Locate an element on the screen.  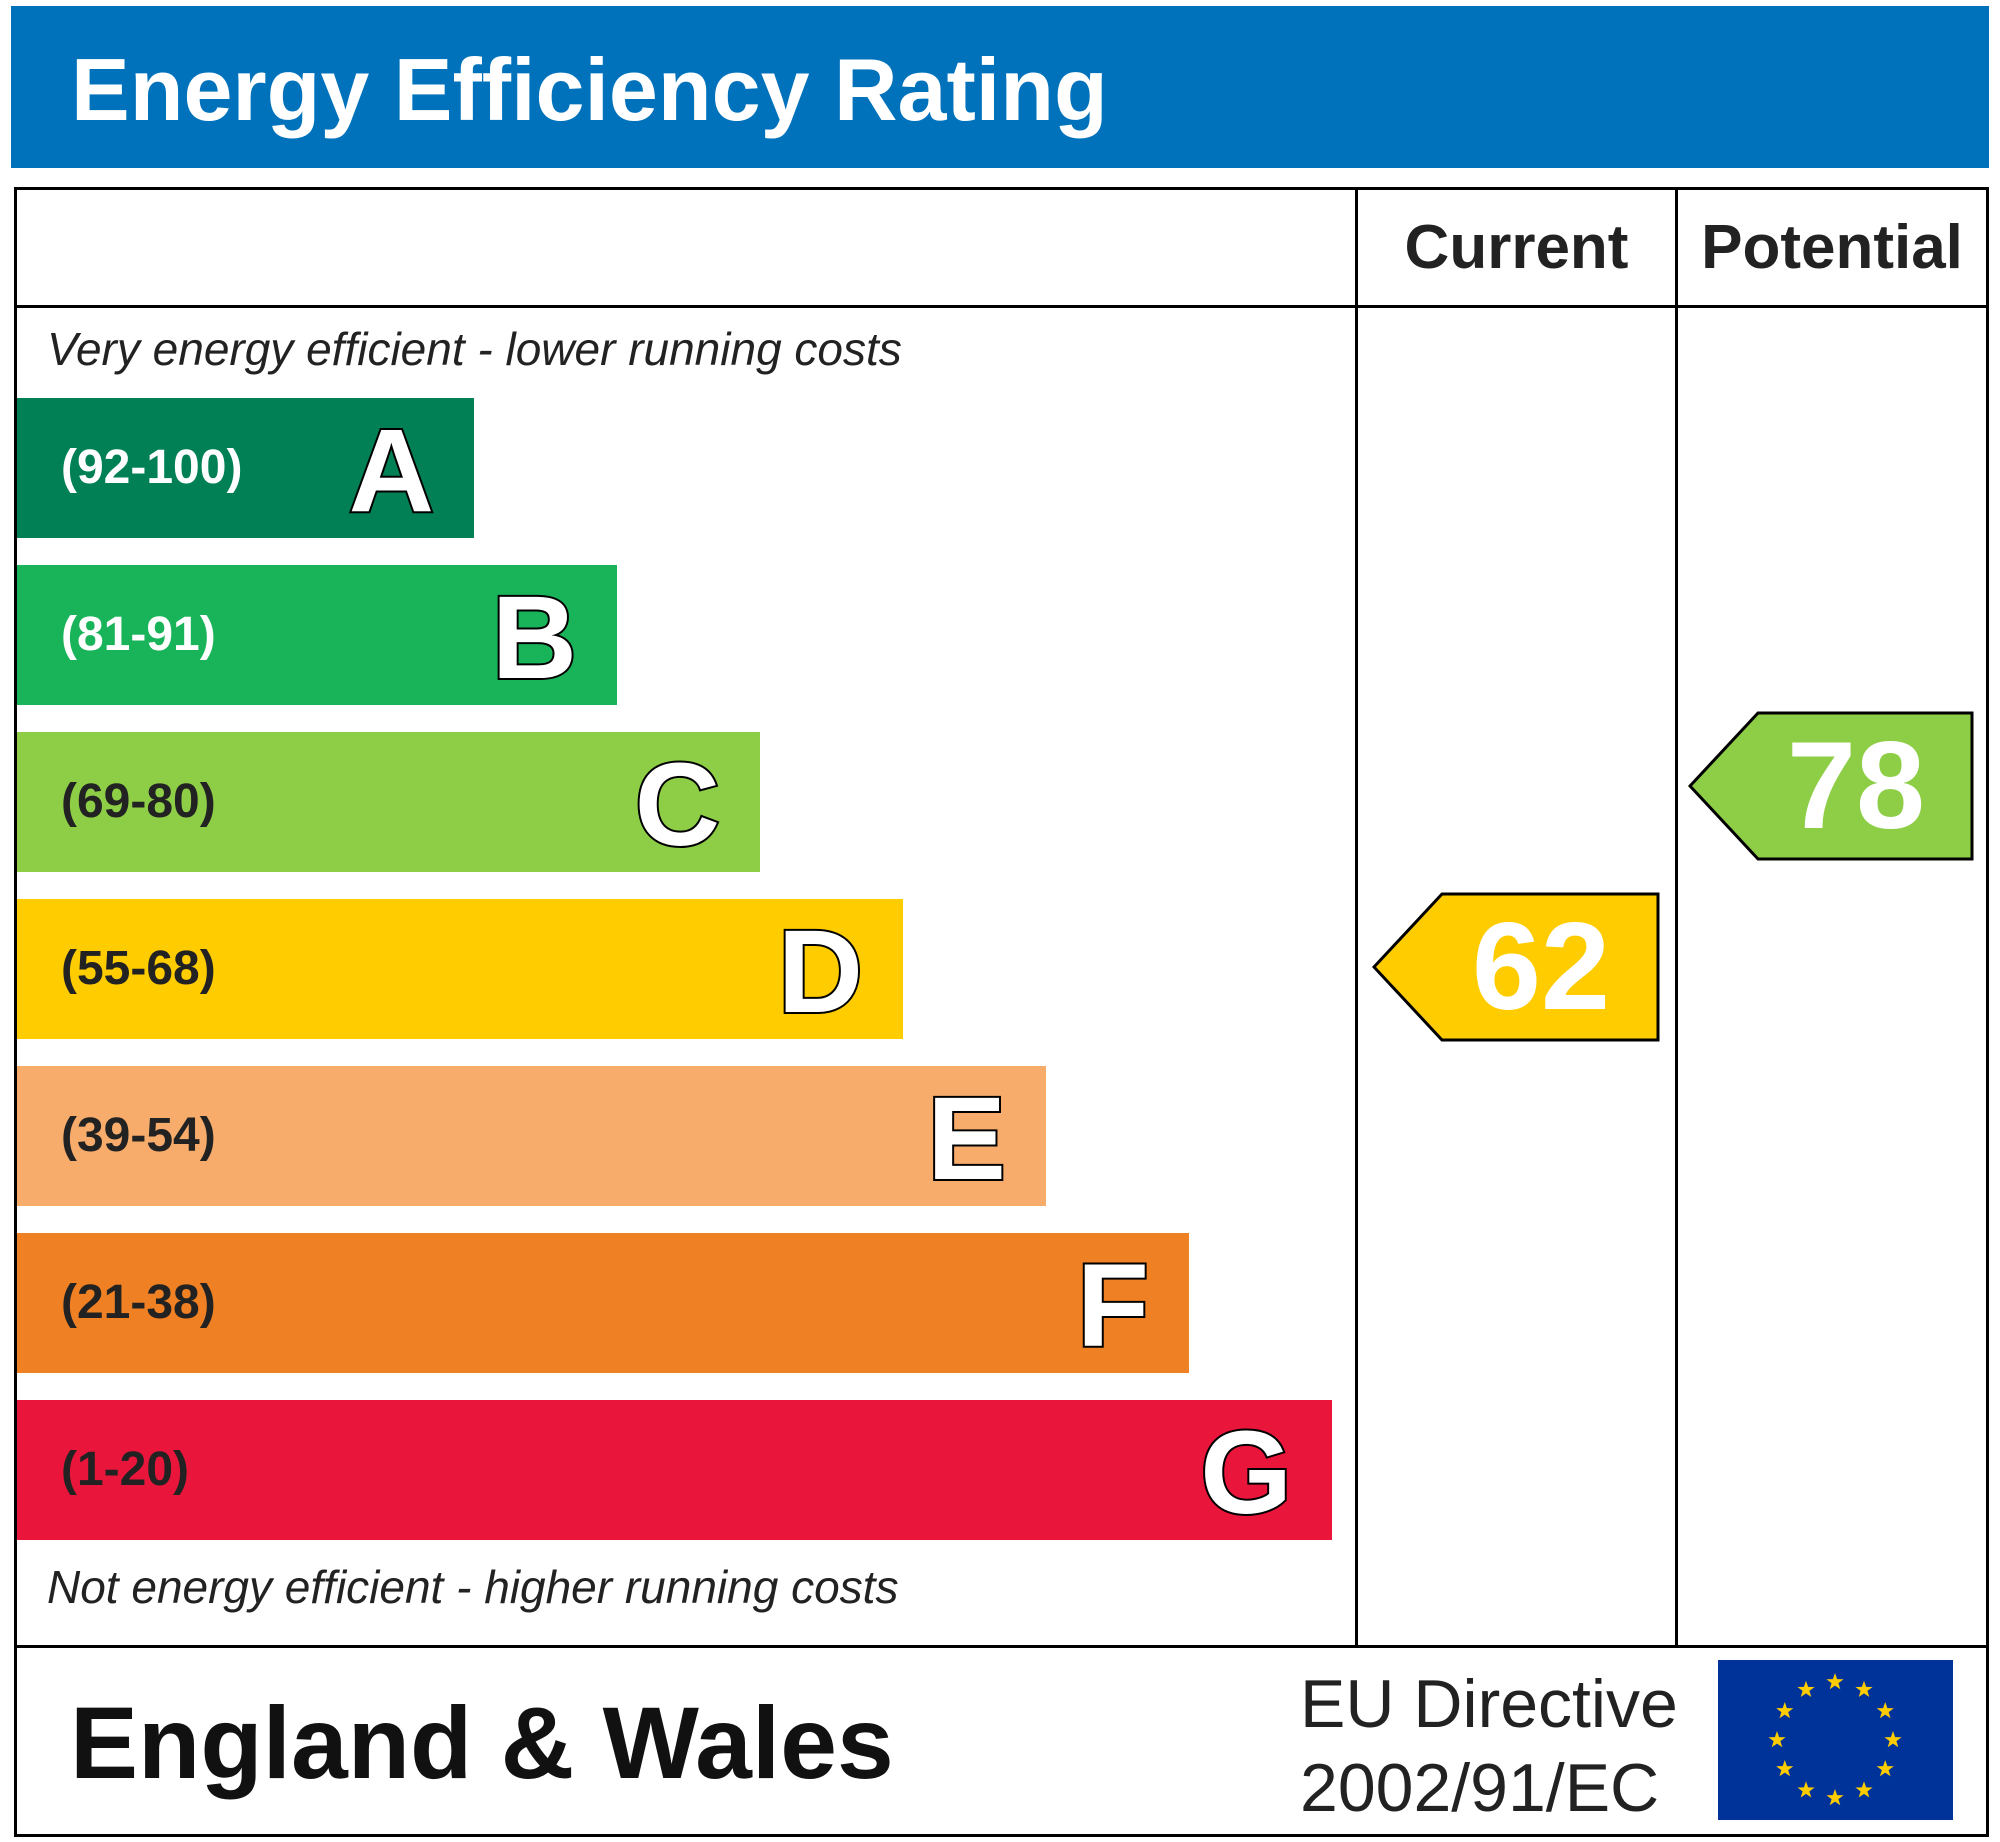
band-range-label: (55-68) is located at coordinates (138, 968).